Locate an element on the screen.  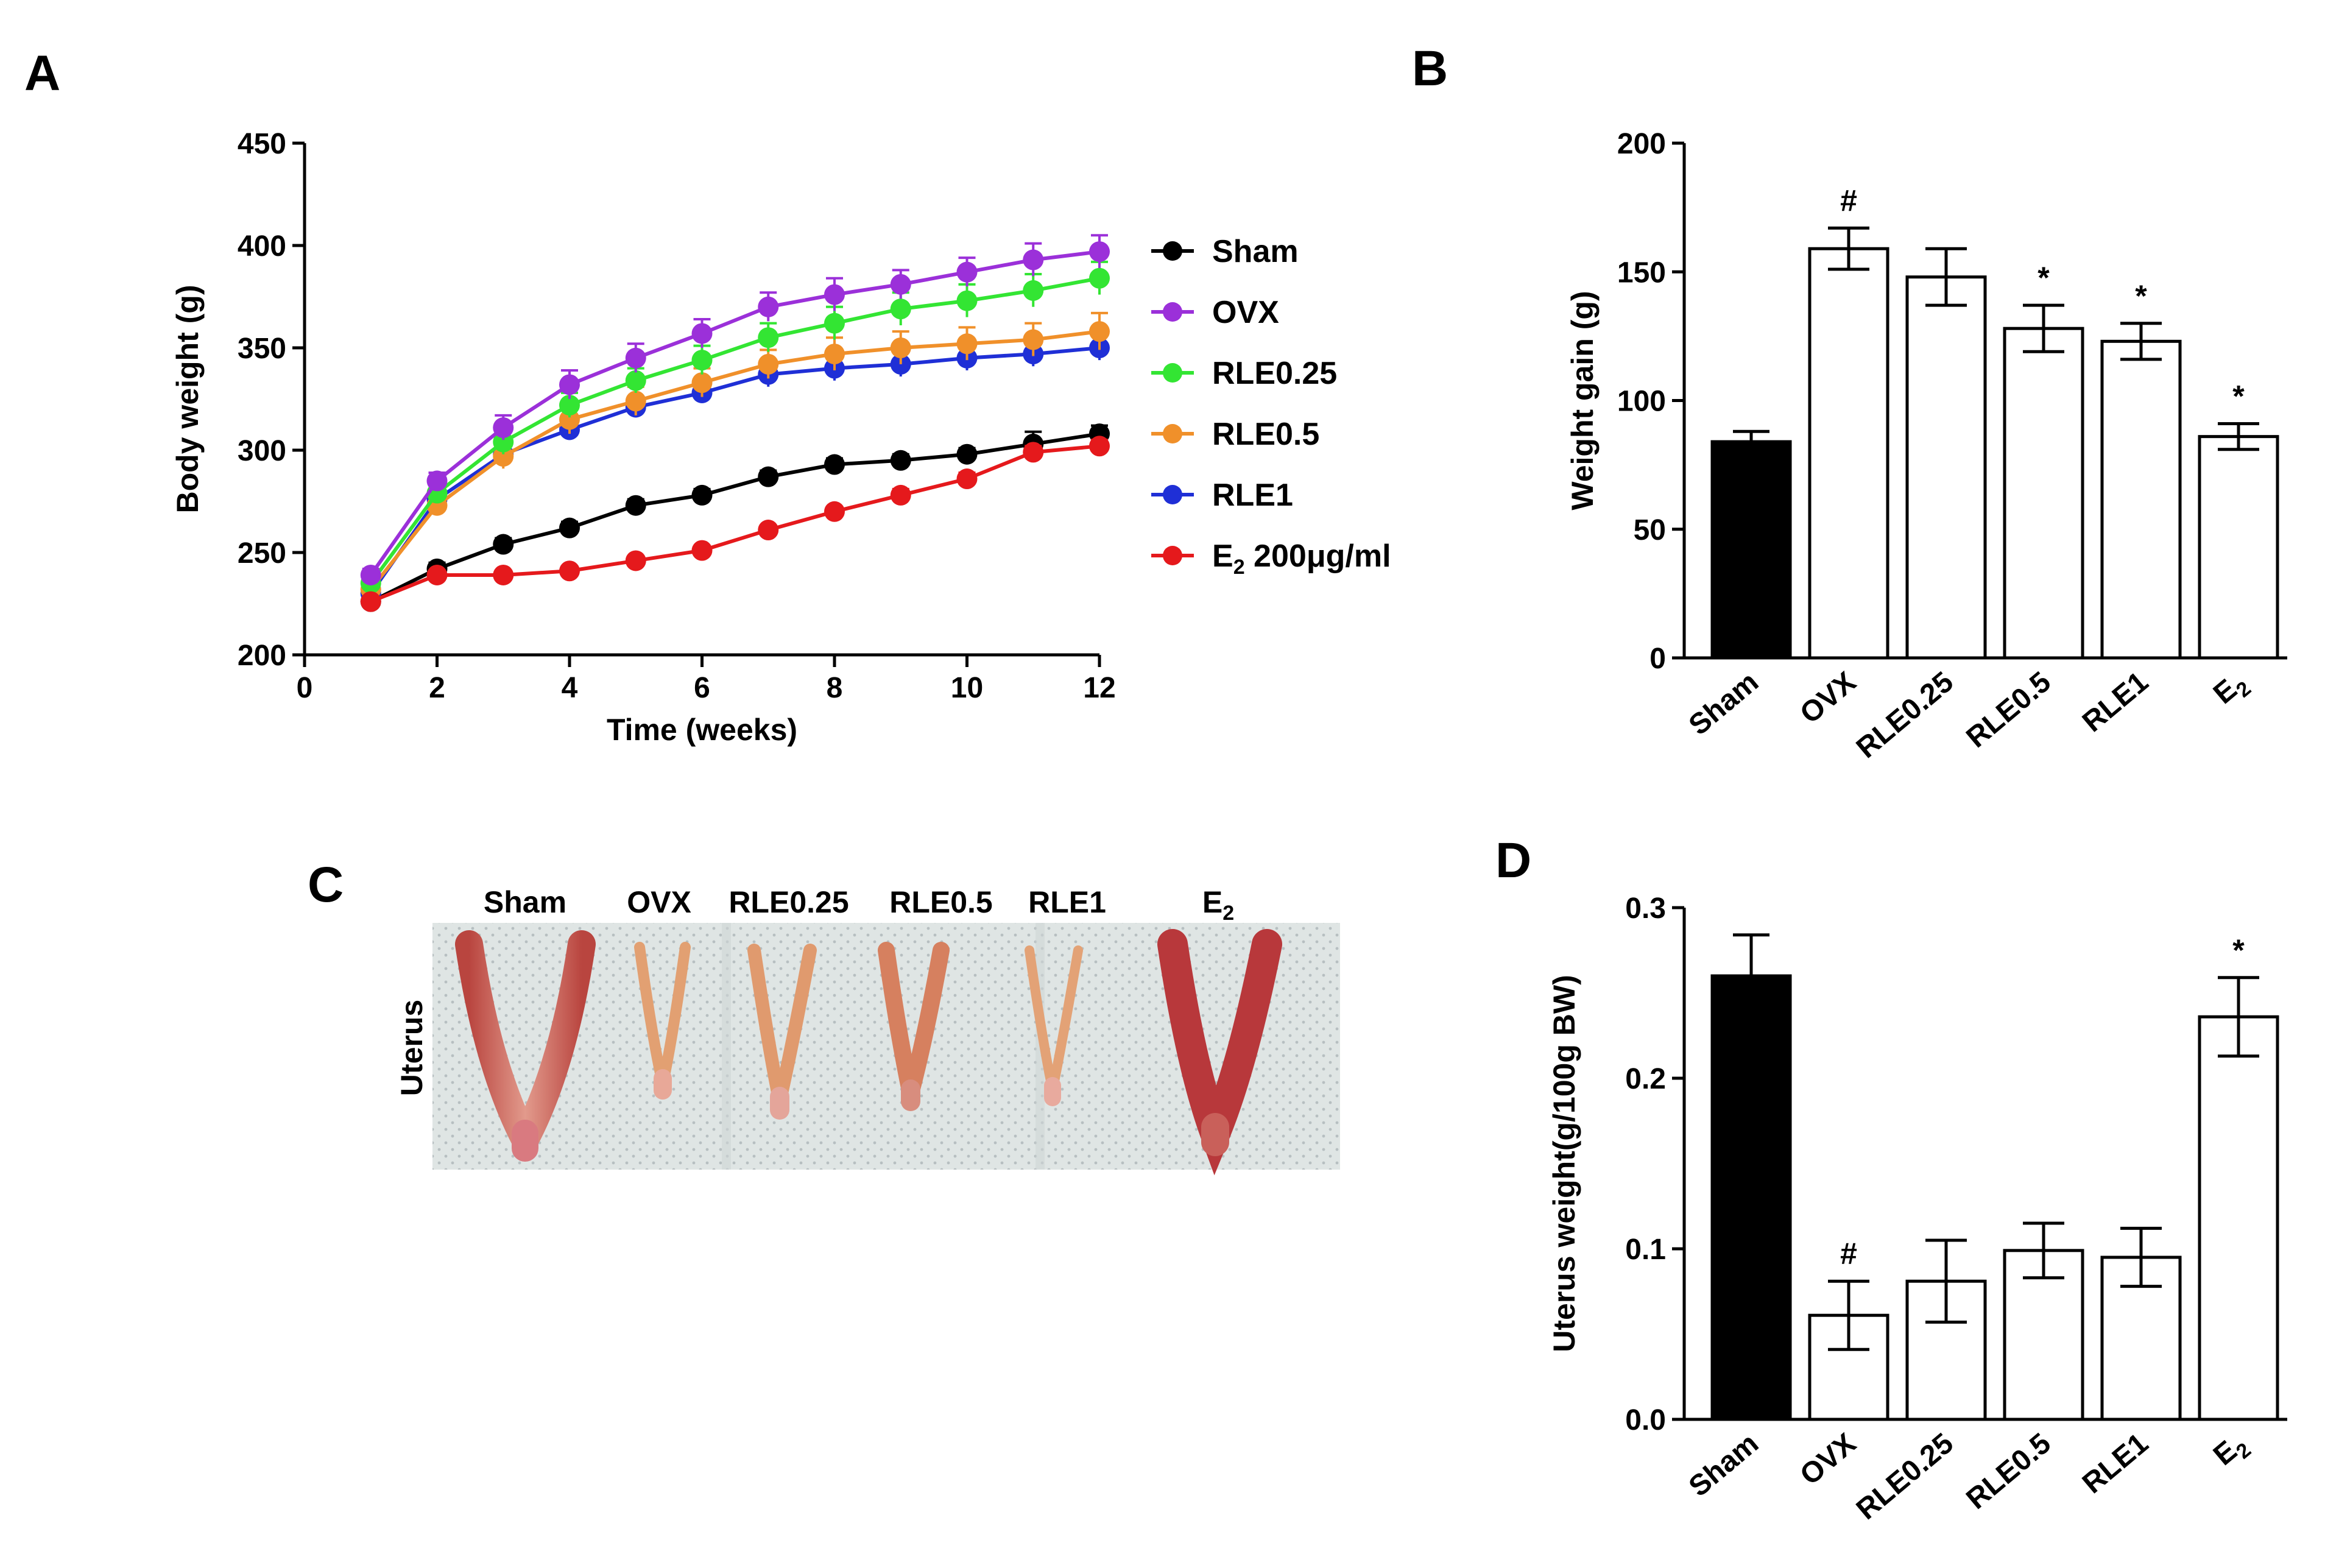
photo-label-rle05: RLE0.5 is located at coordinates (941, 902).